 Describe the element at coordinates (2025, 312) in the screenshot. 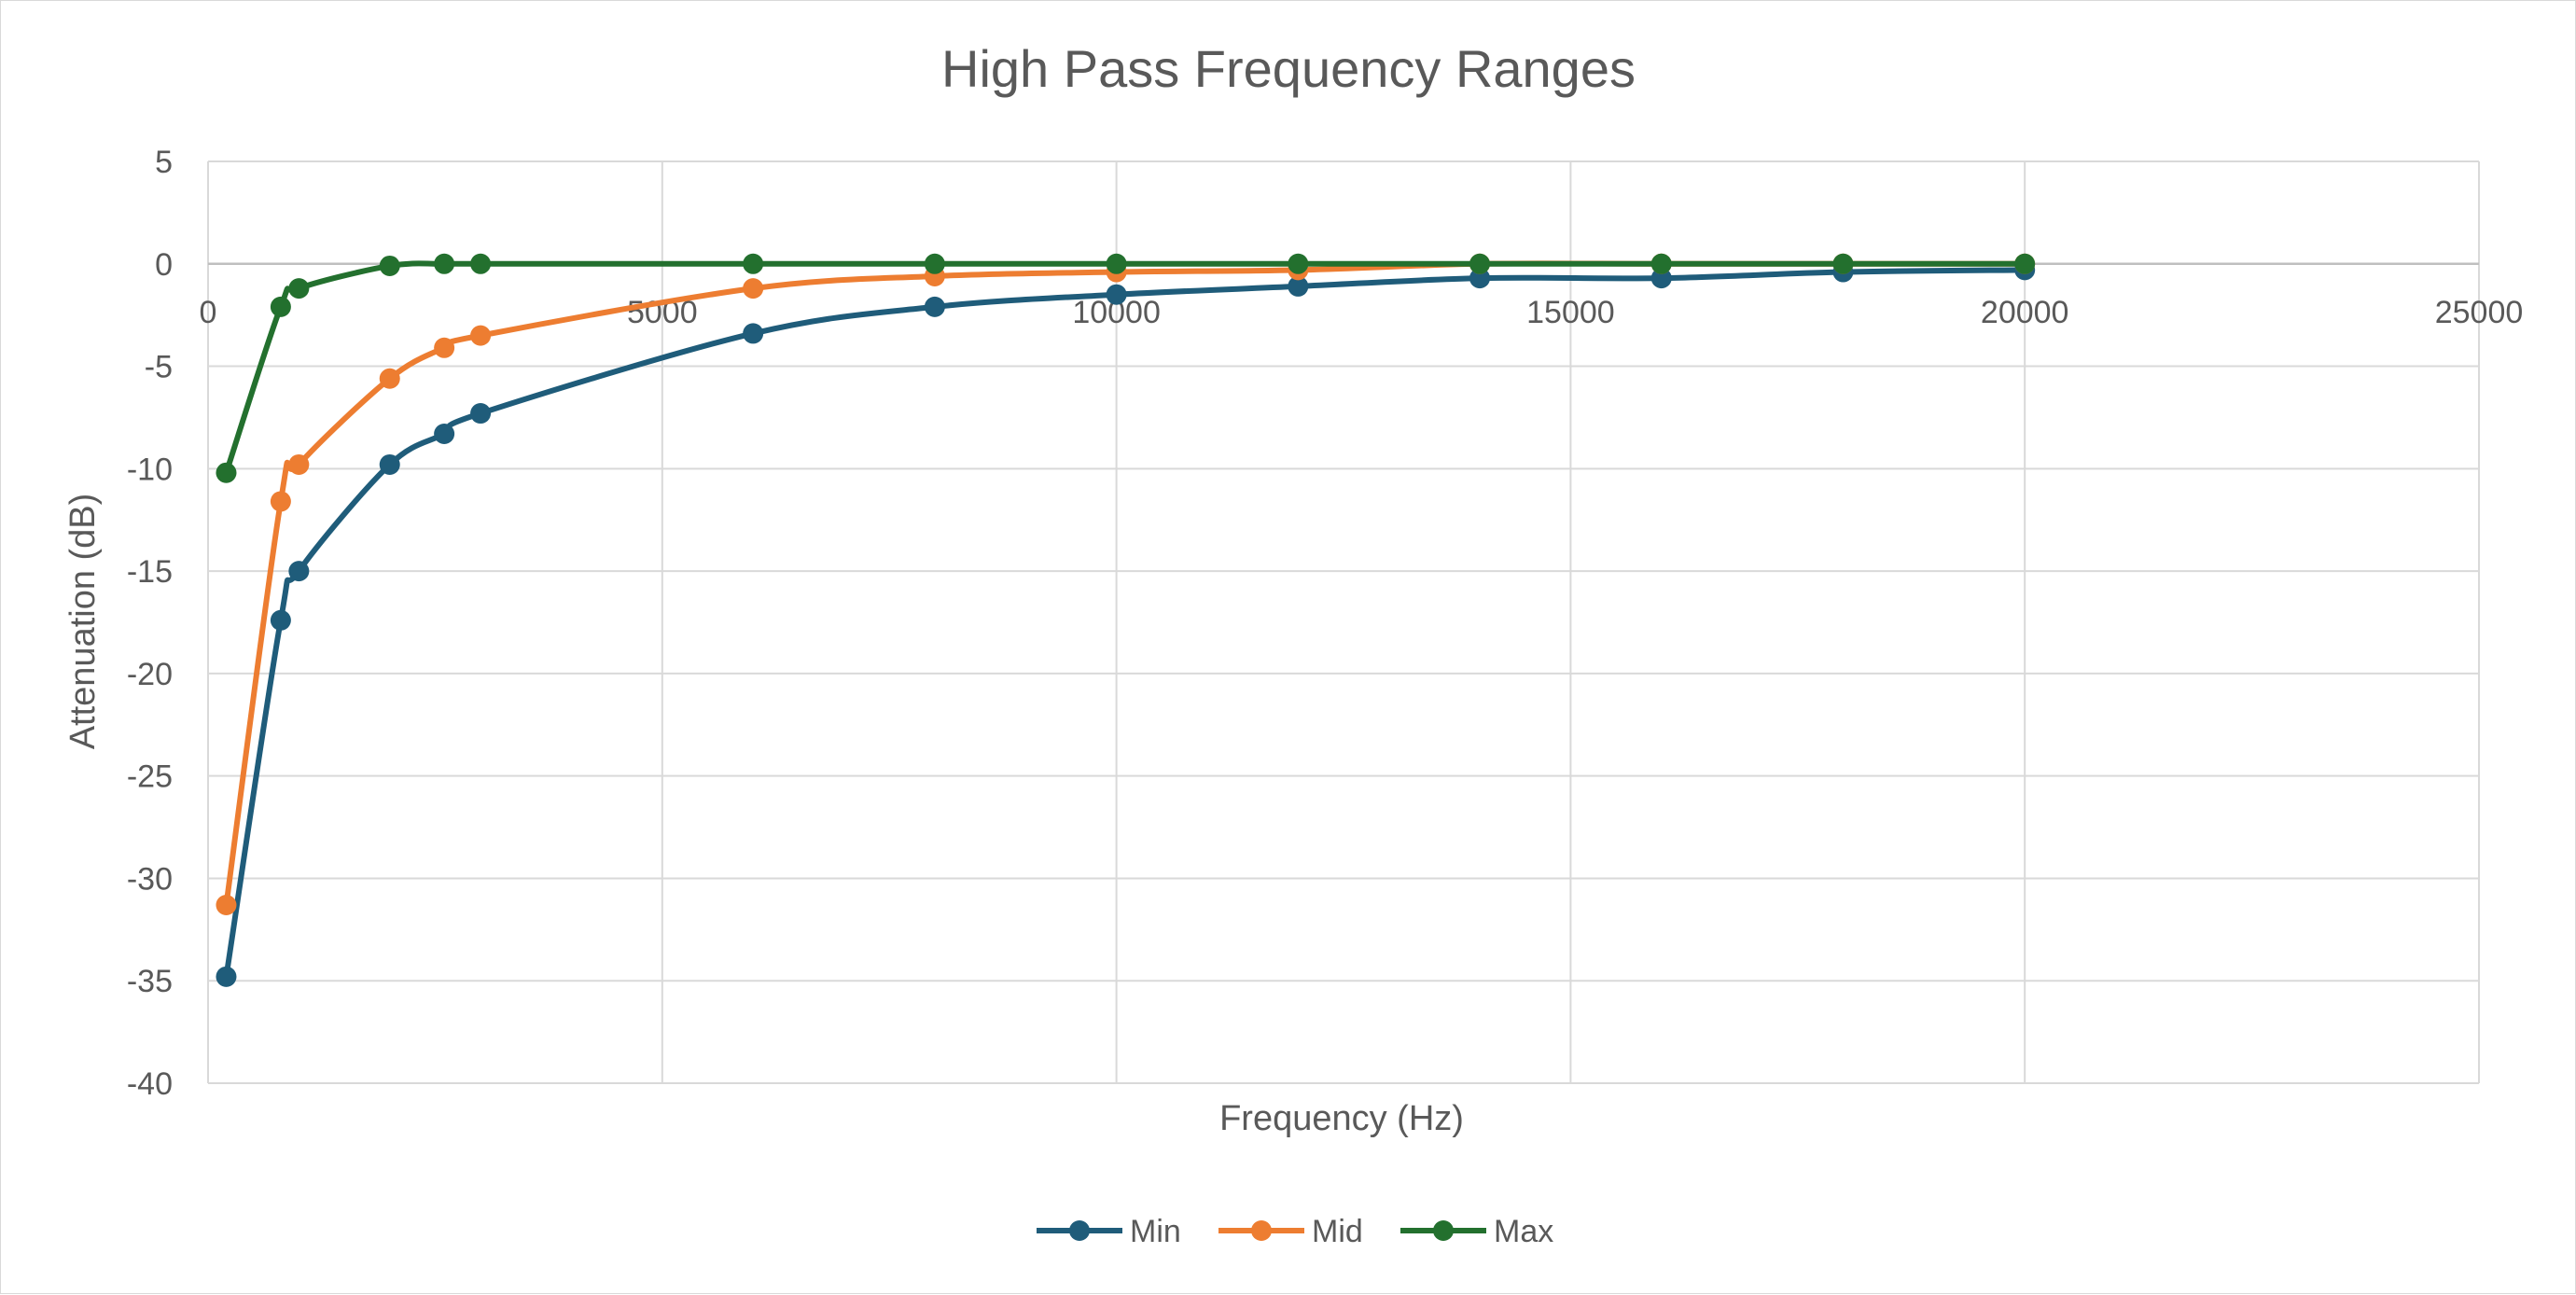

I see `x-tick-label: 20000` at that location.